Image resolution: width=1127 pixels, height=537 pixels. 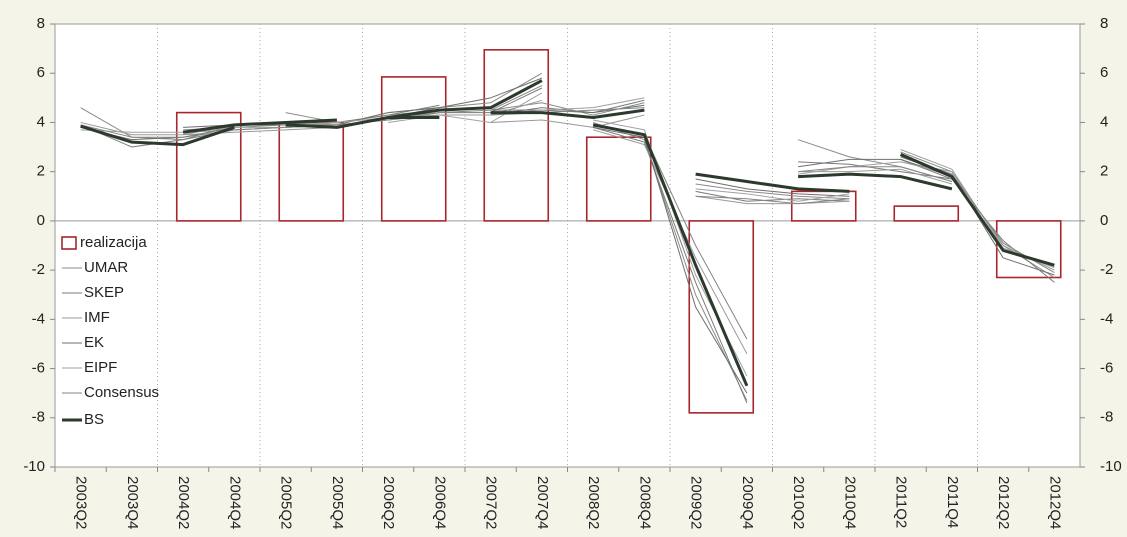 What do you see at coordinates (286, 502) in the screenshot?
I see `x-tick-label: 2005Q2` at bounding box center [286, 502].